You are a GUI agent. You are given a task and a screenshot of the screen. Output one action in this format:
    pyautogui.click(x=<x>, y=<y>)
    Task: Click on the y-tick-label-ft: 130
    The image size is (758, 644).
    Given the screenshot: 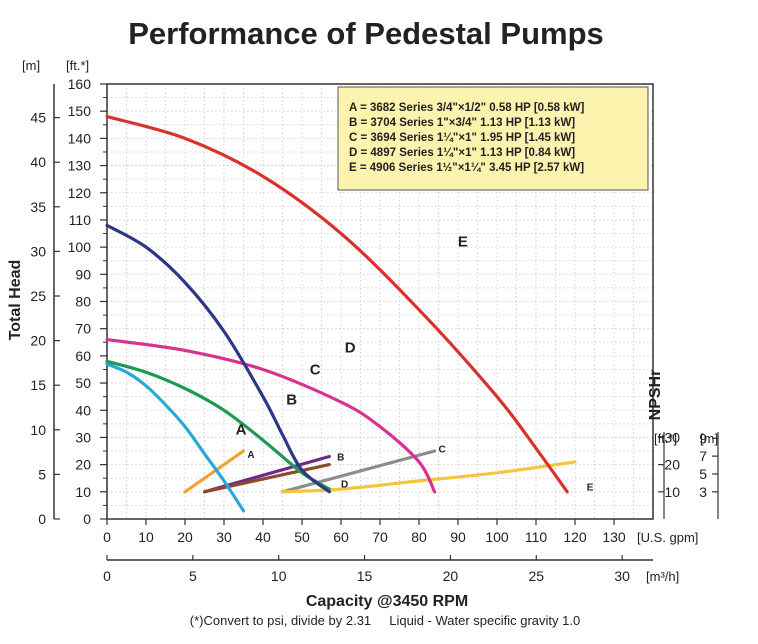 What is the action you would take?
    pyautogui.click(x=80, y=166)
    